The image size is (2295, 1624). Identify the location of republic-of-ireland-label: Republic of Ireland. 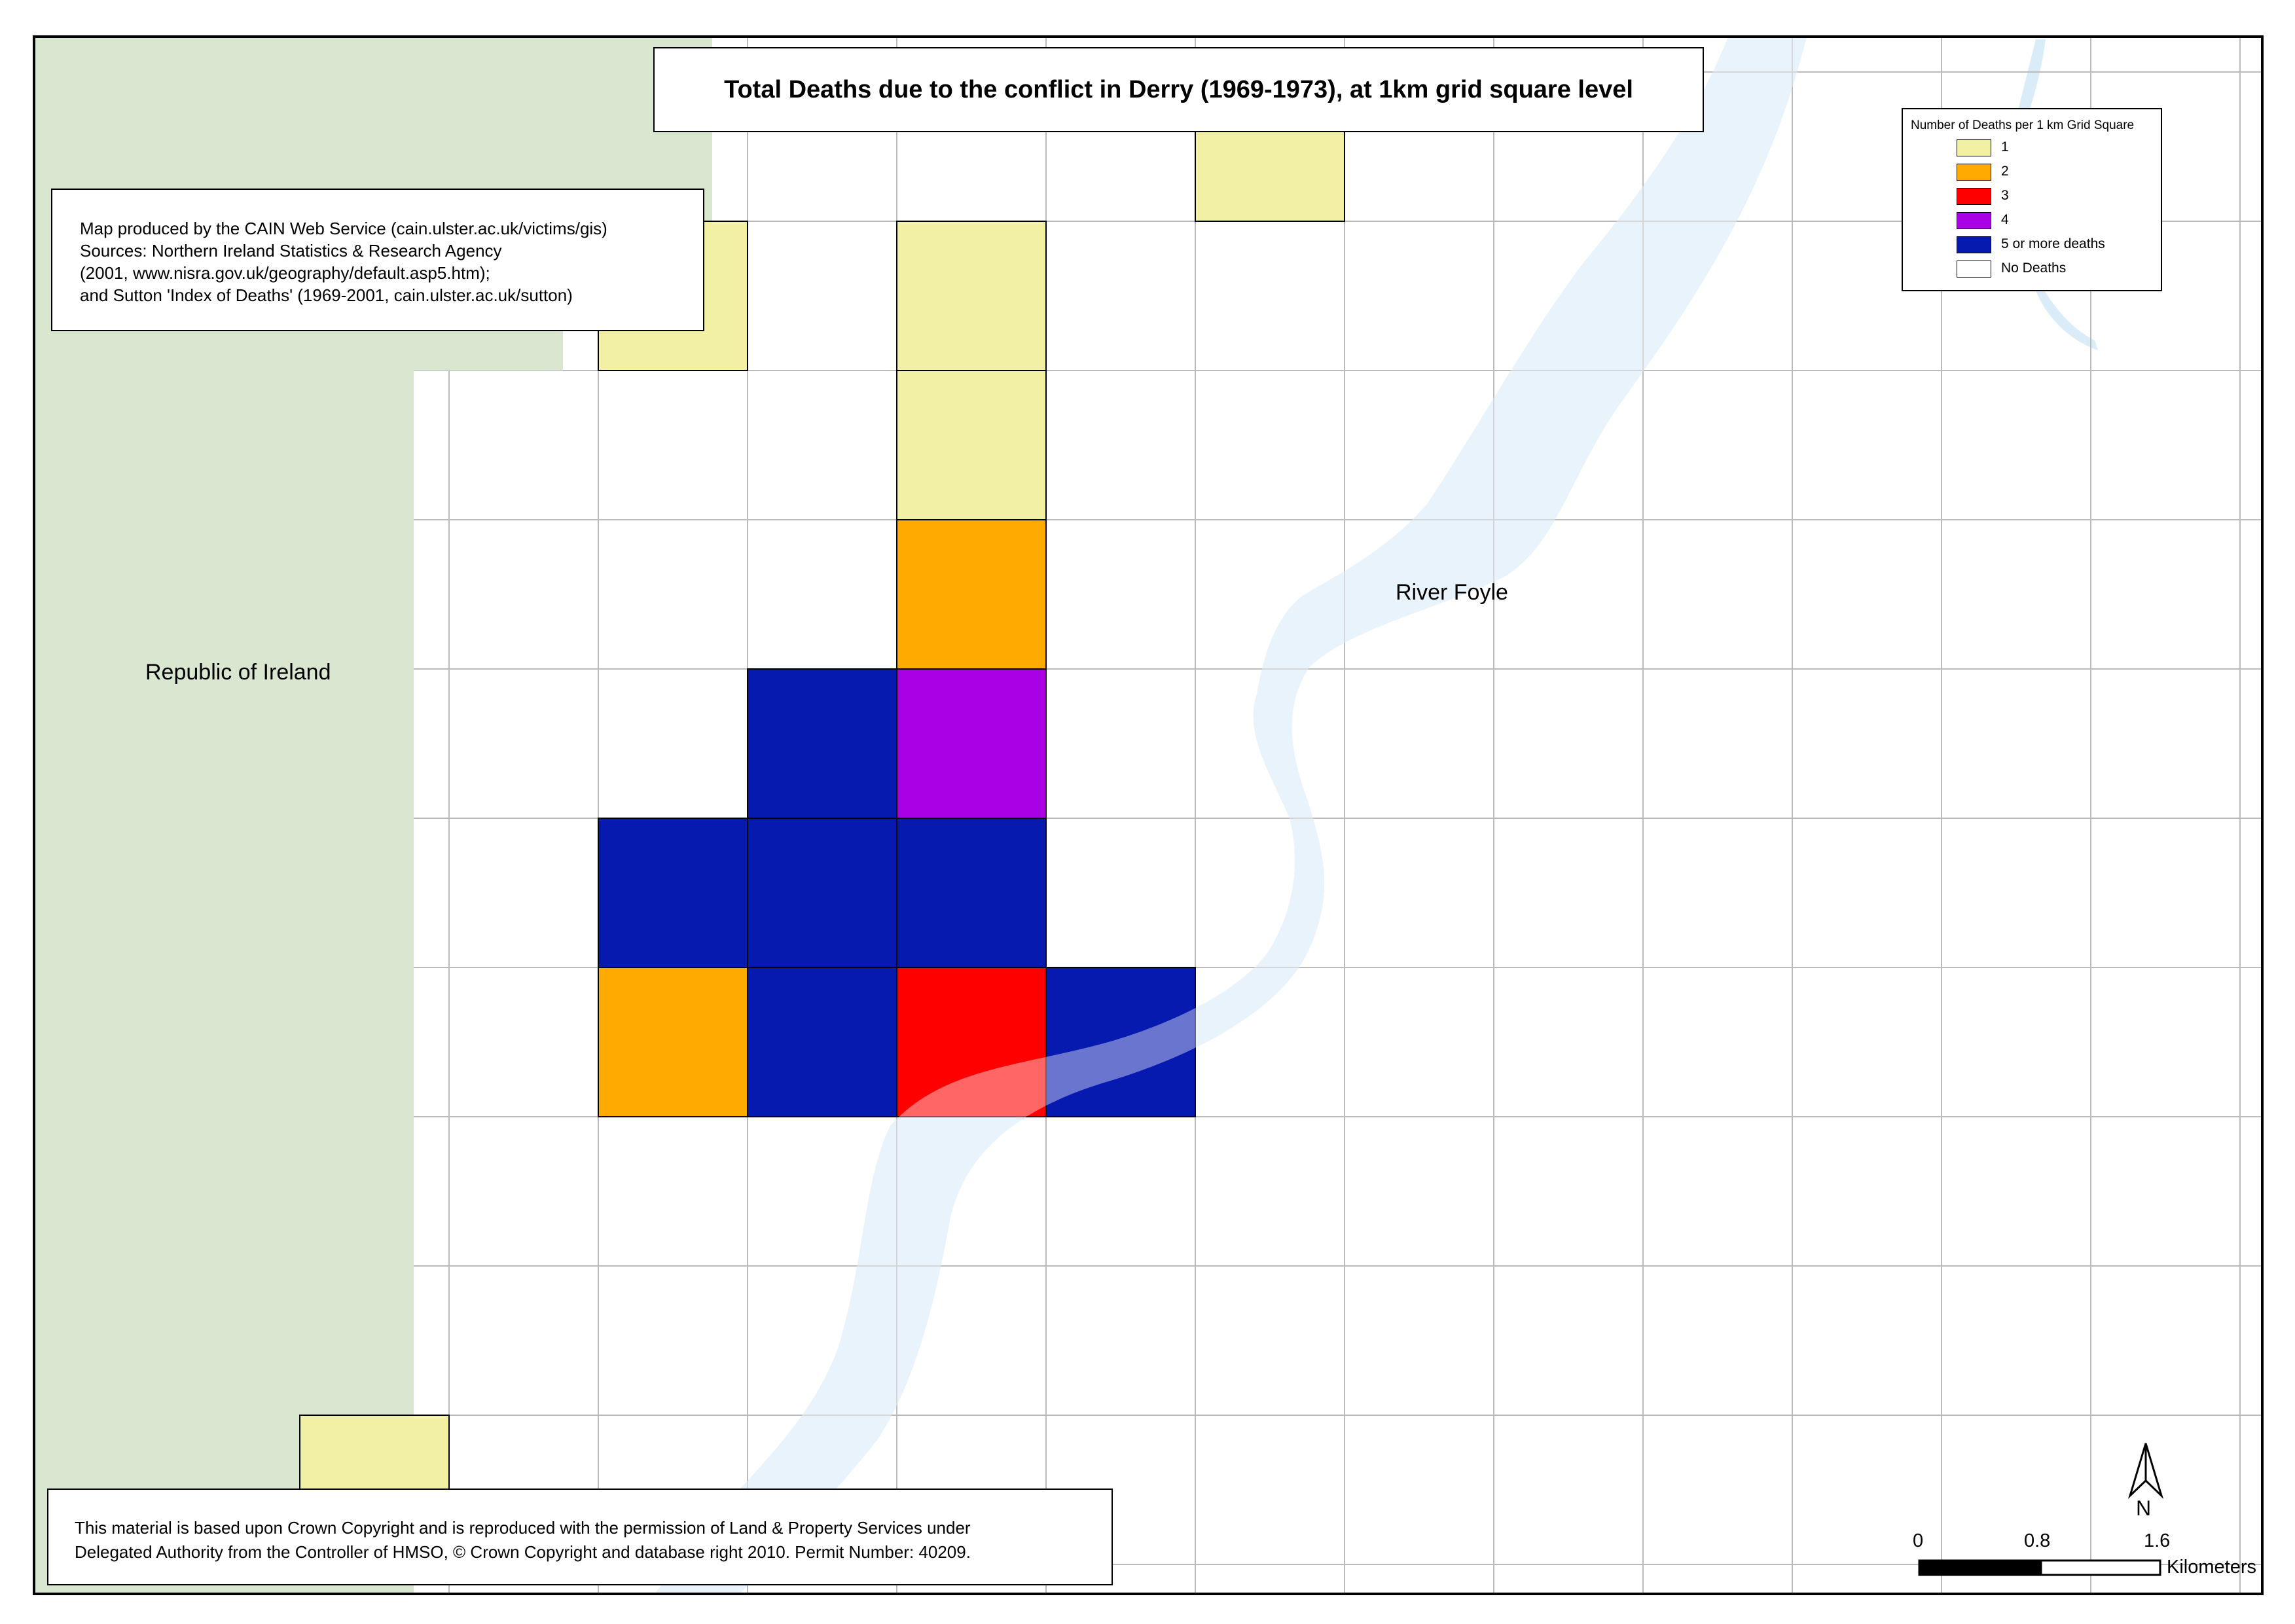
(238, 672).